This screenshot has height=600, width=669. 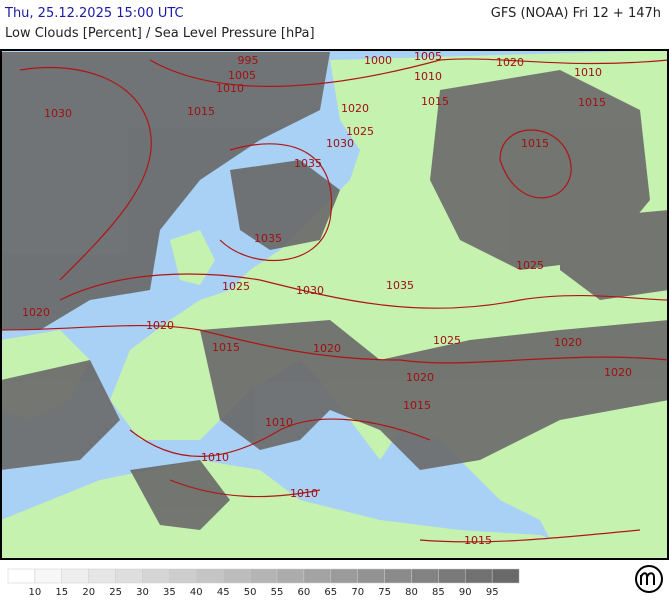 I want to click on legend-label: 85, so click(x=438, y=592).